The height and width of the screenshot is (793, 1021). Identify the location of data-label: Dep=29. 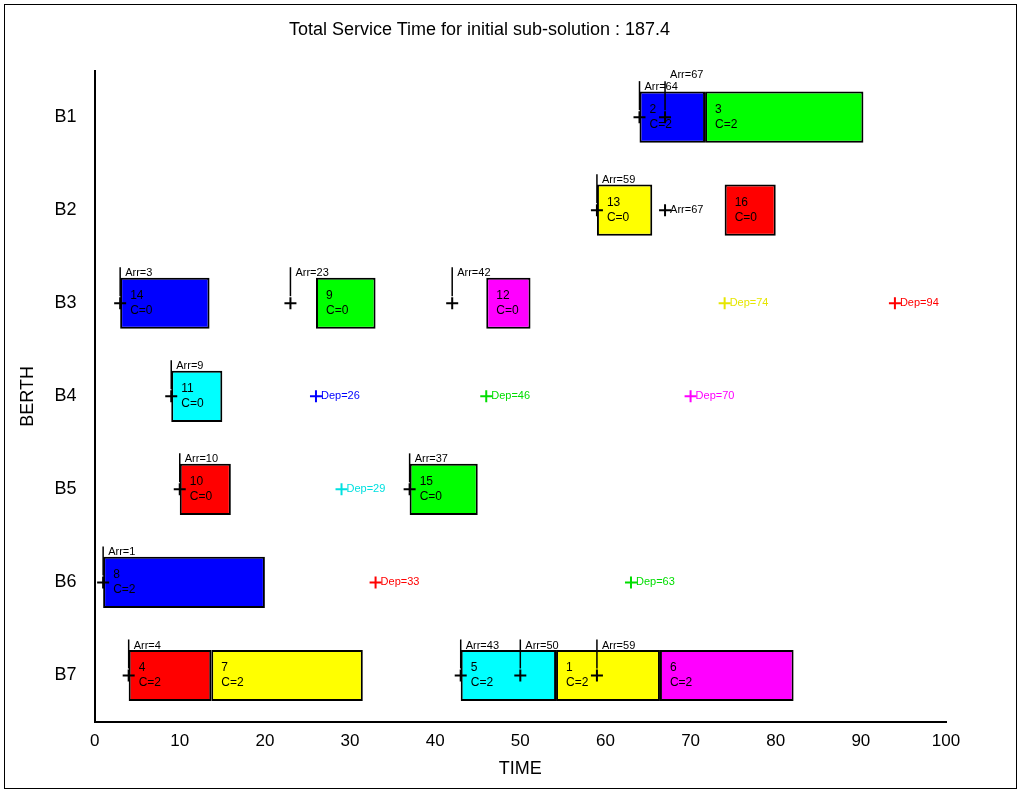
(366, 488).